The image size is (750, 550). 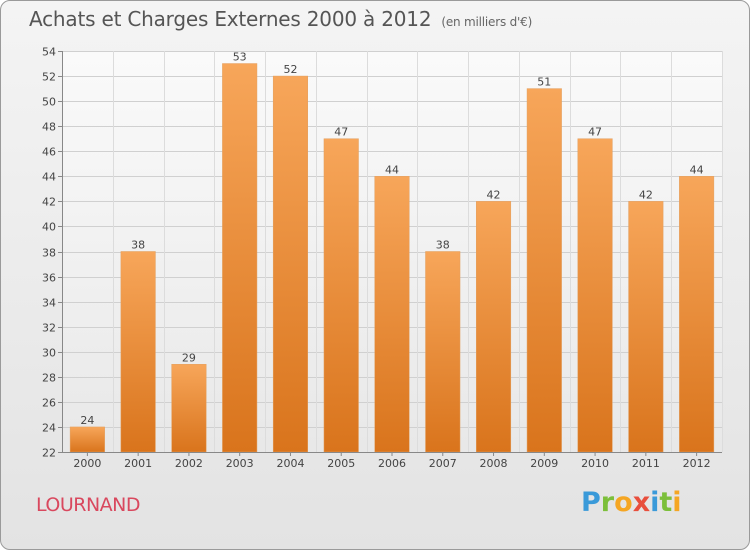 I want to click on bar-2001, so click(x=138, y=352).